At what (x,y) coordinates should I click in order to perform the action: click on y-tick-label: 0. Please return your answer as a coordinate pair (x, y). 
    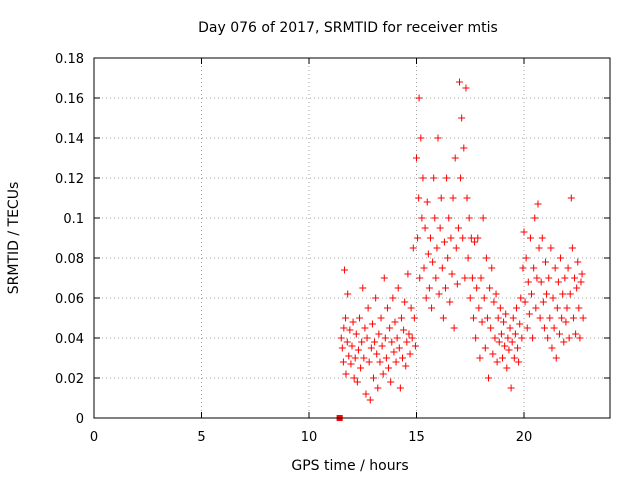
    Looking at the image, I should click on (80, 419).